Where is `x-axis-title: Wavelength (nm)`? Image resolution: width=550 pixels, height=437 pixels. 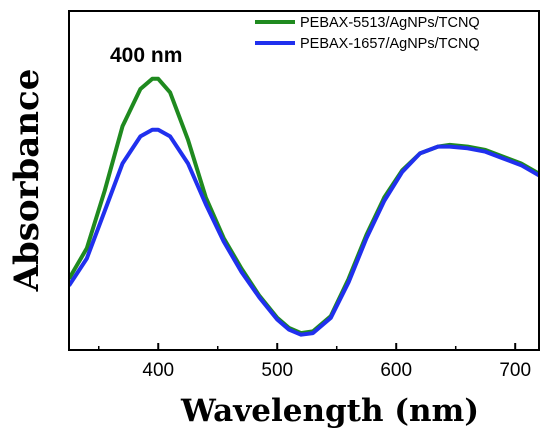
x-axis-title: Wavelength (nm) is located at coordinates (329, 411).